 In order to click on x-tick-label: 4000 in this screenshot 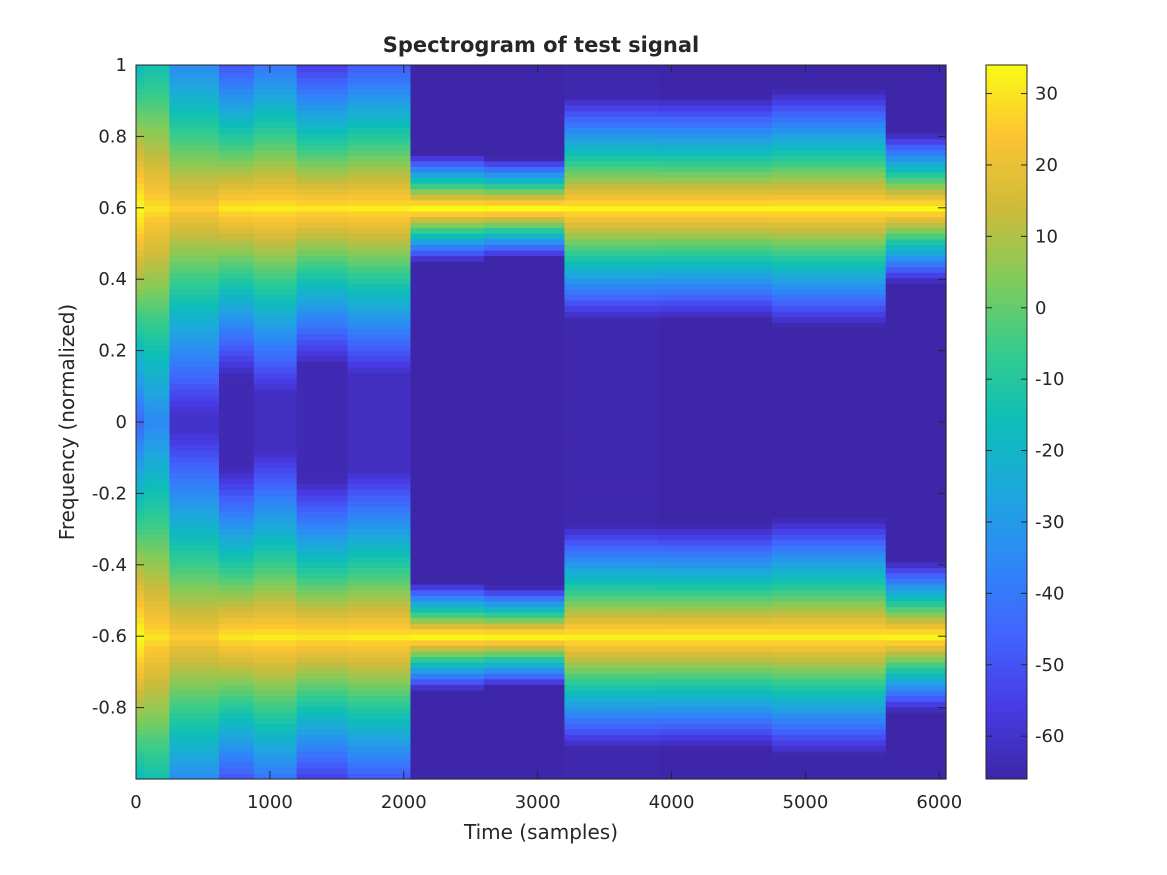, I will do `click(672, 802)`.